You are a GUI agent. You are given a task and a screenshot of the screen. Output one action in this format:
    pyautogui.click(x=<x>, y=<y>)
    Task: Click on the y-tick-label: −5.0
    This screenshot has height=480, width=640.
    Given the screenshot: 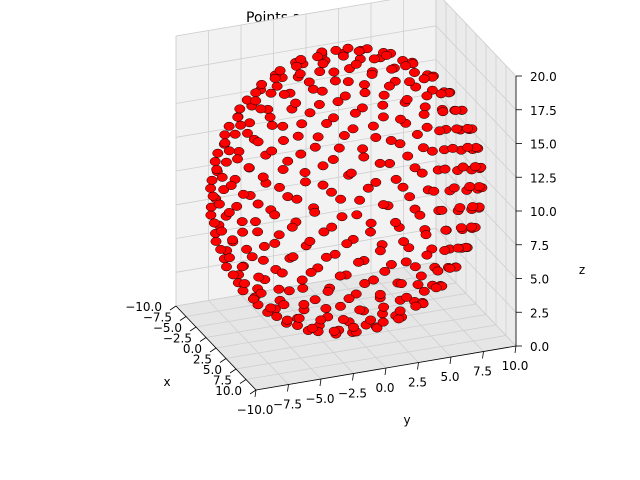 What is the action you would take?
    pyautogui.click(x=319, y=399)
    